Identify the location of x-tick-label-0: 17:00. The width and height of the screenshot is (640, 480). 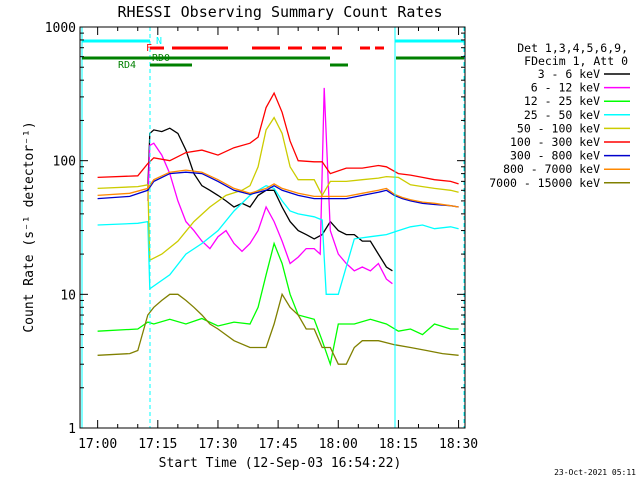
(97, 444).